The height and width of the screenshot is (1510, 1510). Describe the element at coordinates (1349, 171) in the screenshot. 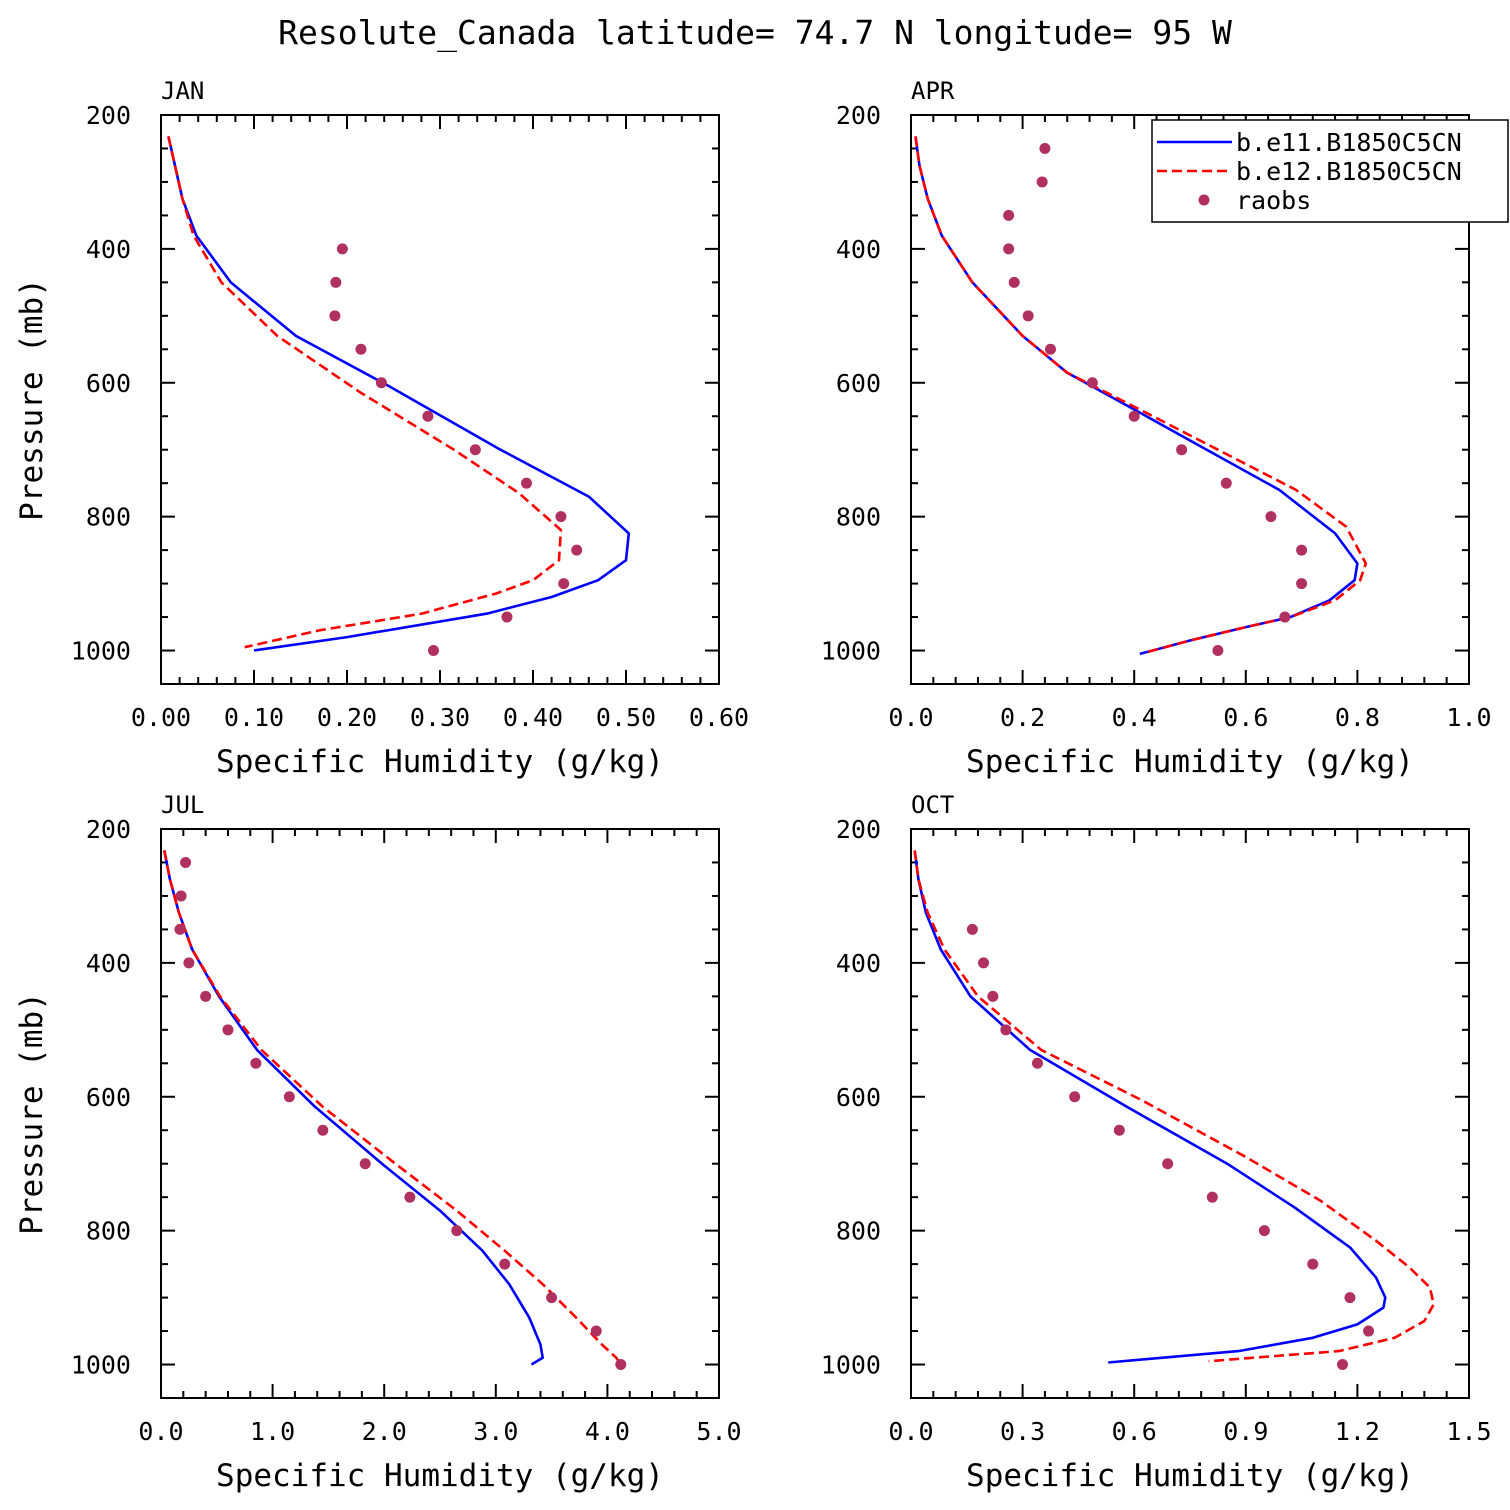

I see `legend-label: b.e12.B1850C5CN` at that location.